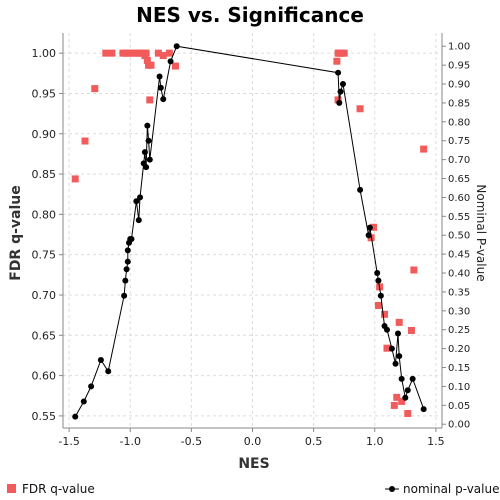 This screenshot has height=500, width=500. What do you see at coordinates (459, 425) in the screenshot?
I see `y2-tick-label: 0.00` at bounding box center [459, 425].